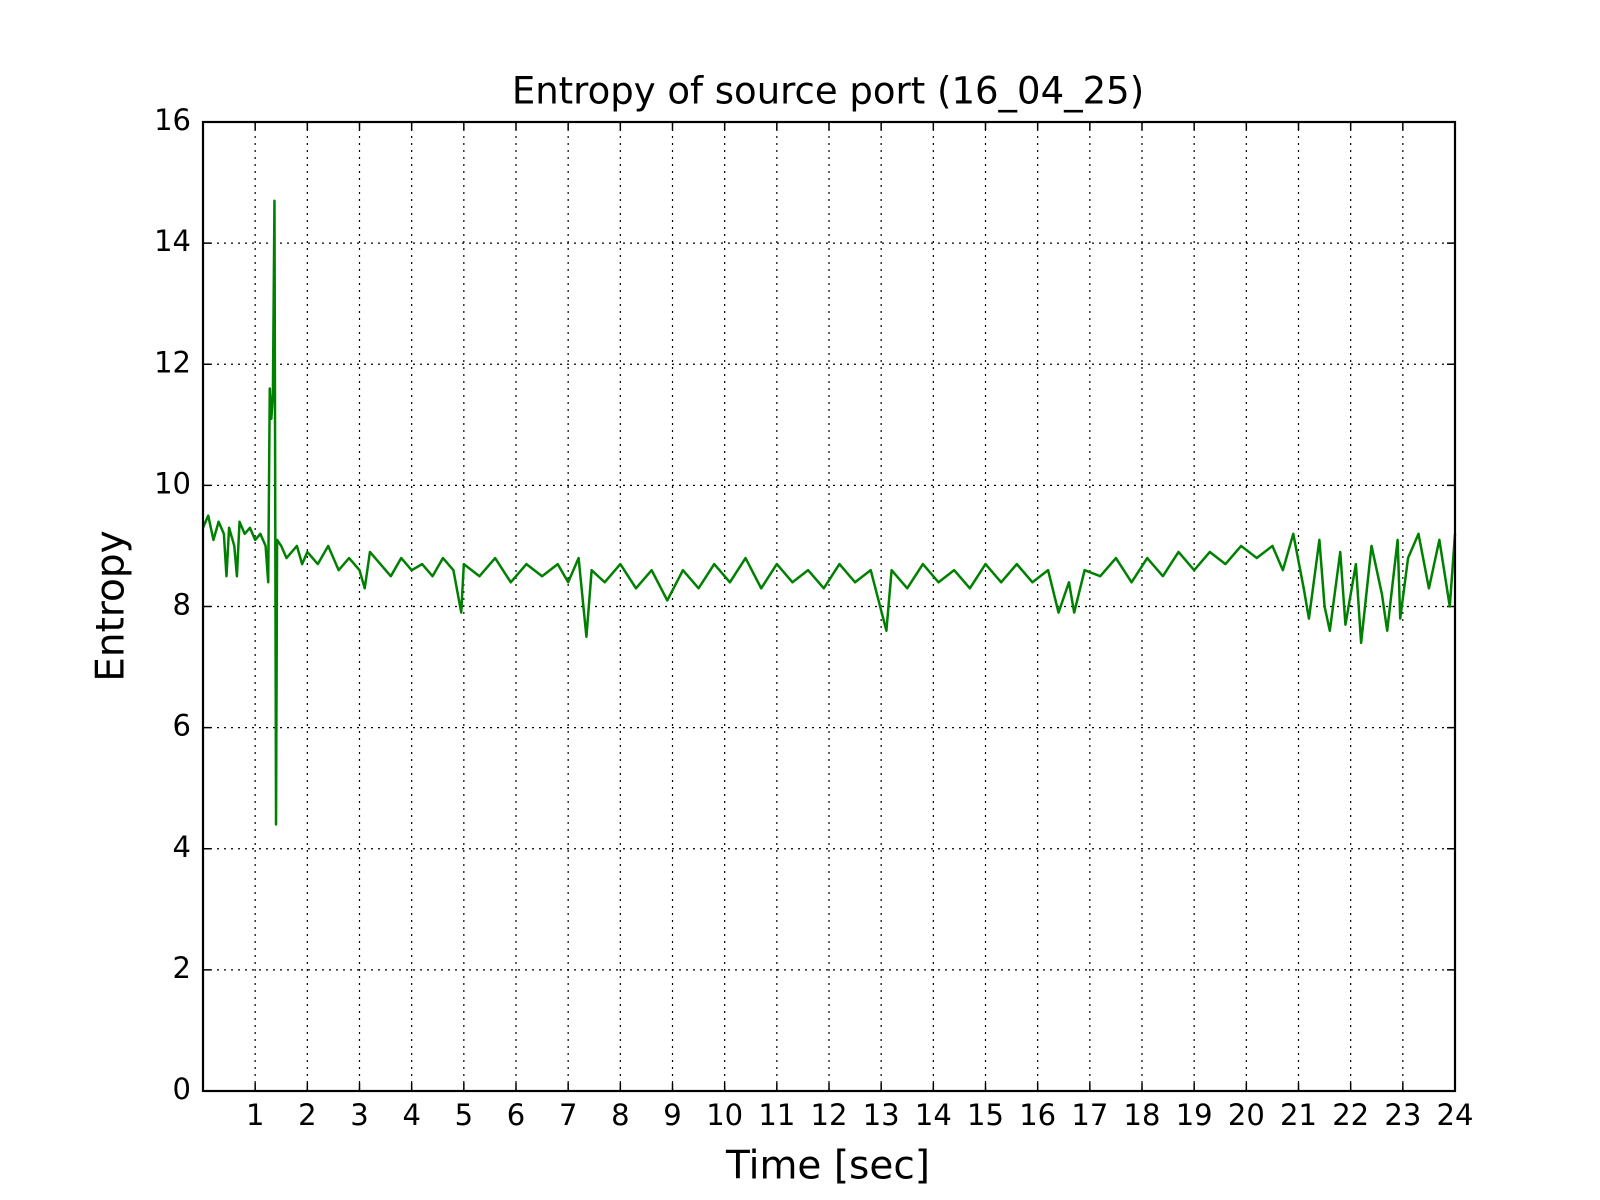 The width and height of the screenshot is (1600, 1200). What do you see at coordinates (1402, 1115) in the screenshot?
I see `x-tick-label: 23` at bounding box center [1402, 1115].